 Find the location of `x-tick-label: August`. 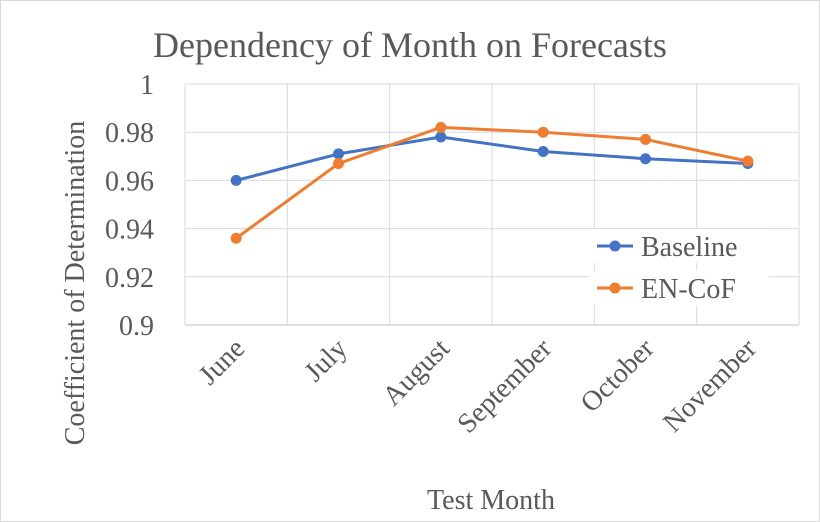

x-tick-label: August is located at coordinates (416, 372).